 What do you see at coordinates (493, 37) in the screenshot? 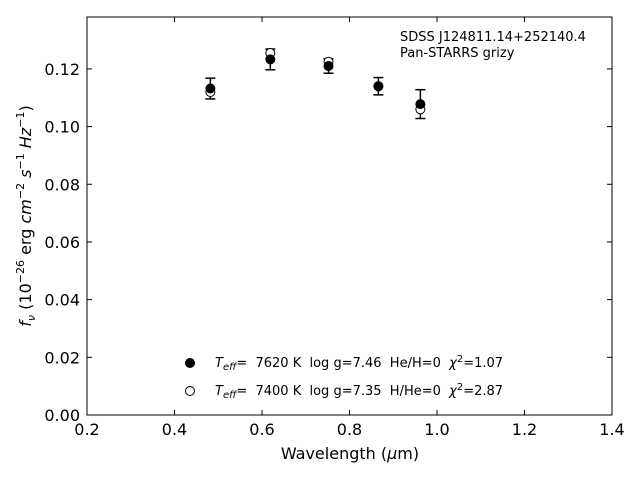
I see `object-name-annotation: SDSS J124811.14+252140.4` at bounding box center [493, 37].